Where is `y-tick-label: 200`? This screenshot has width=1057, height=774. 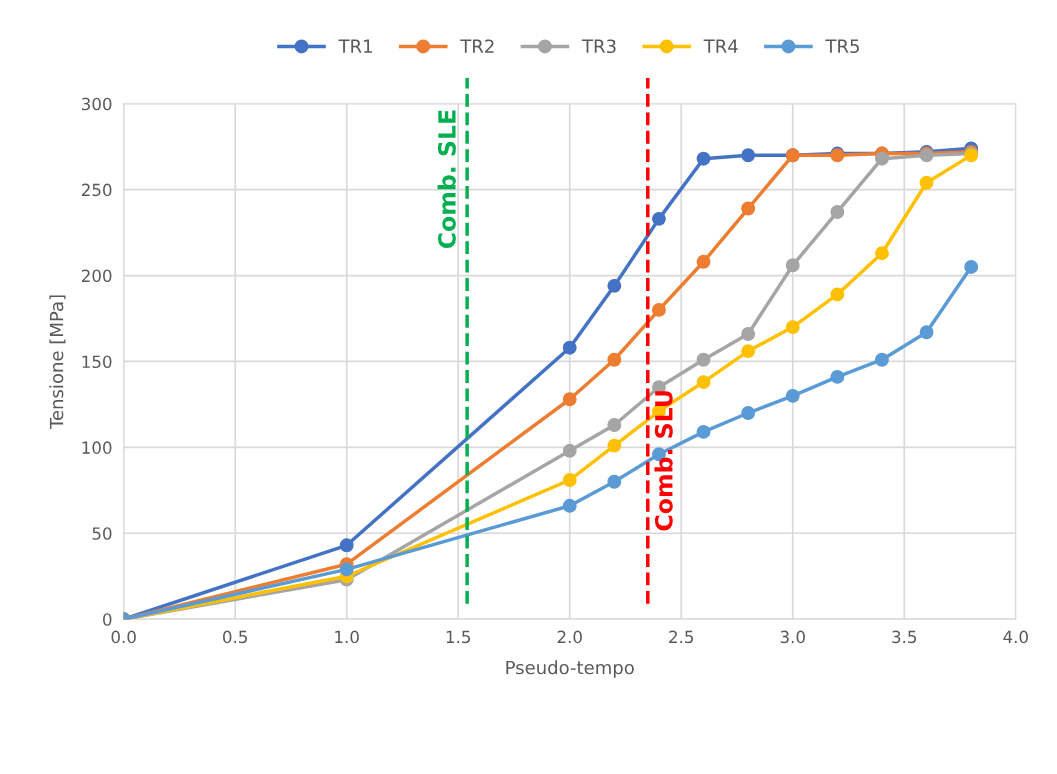
y-tick-label: 200 is located at coordinates (96, 276).